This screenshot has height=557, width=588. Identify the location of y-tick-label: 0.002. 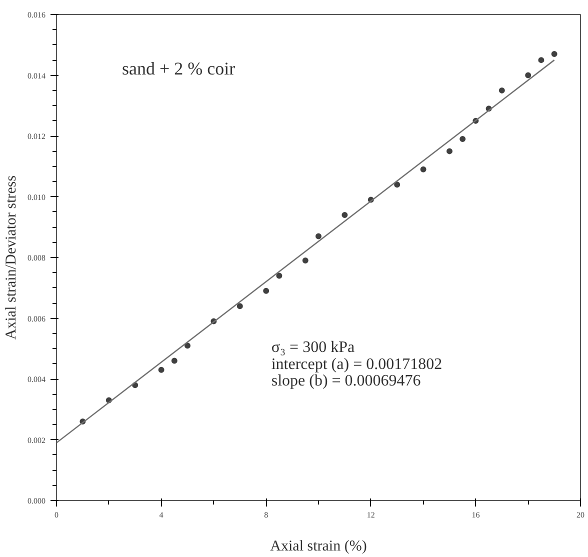
(37, 440).